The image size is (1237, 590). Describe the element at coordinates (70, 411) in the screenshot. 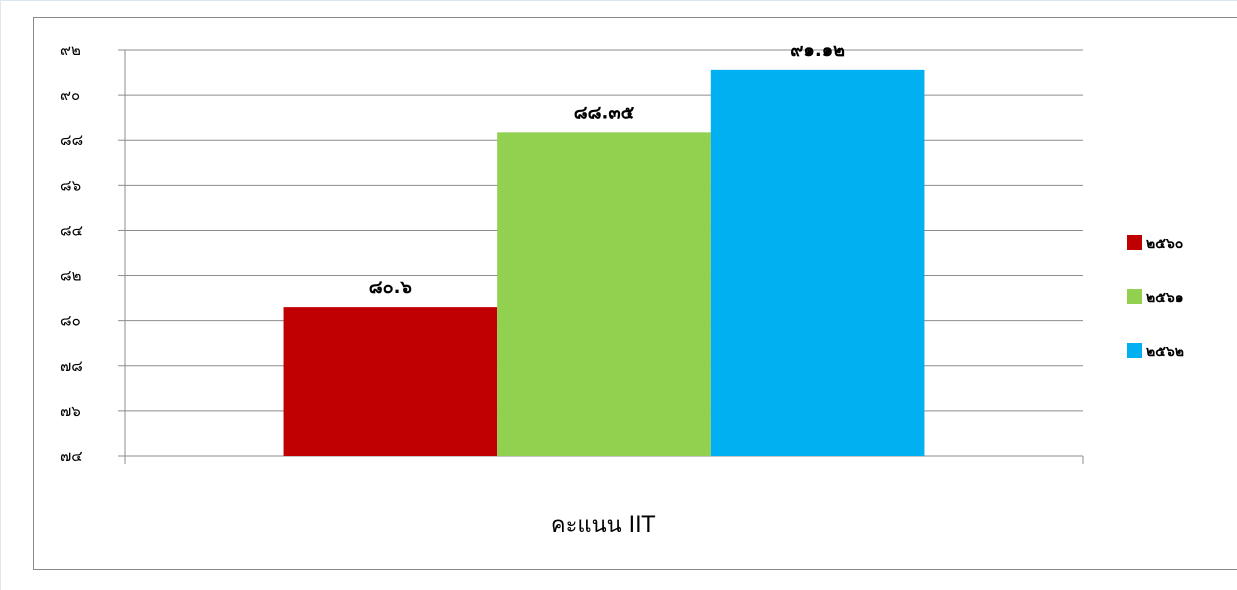

I see `y-tick-label: ๗๖` at that location.